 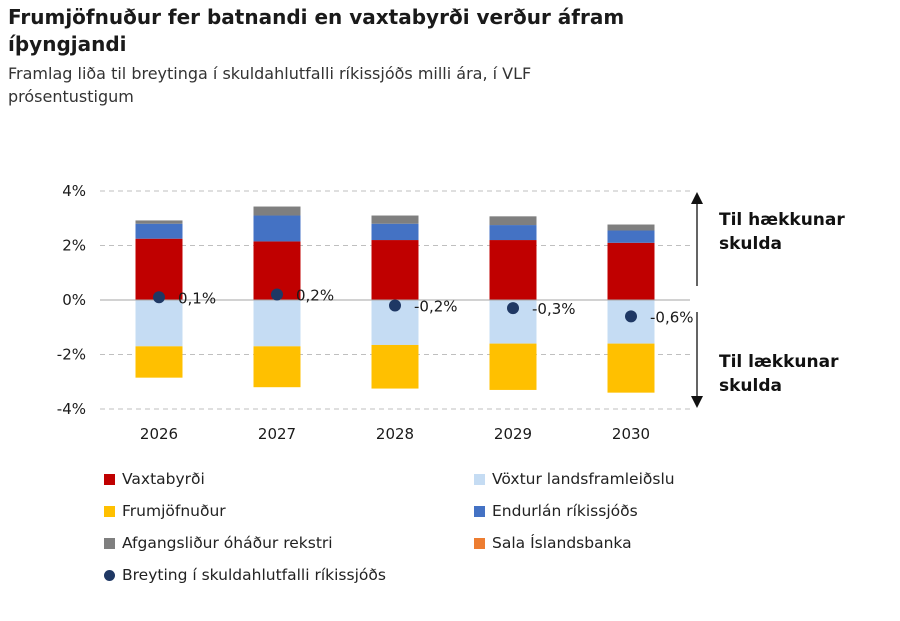 What do you see at coordinates (697, 402) in the screenshot?
I see `down-arrow-head` at bounding box center [697, 402].